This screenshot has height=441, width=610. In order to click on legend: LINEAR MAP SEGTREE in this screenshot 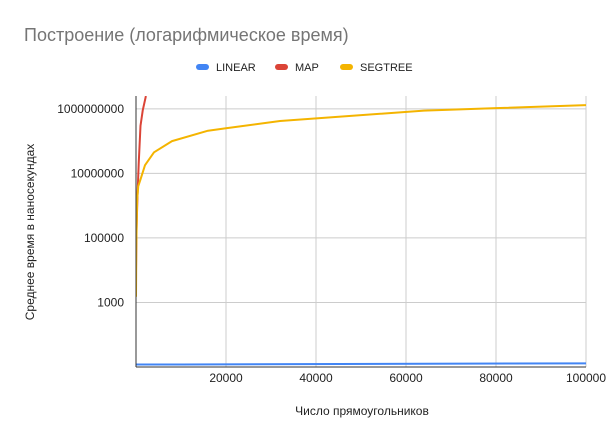, I will do `click(304, 68)`.